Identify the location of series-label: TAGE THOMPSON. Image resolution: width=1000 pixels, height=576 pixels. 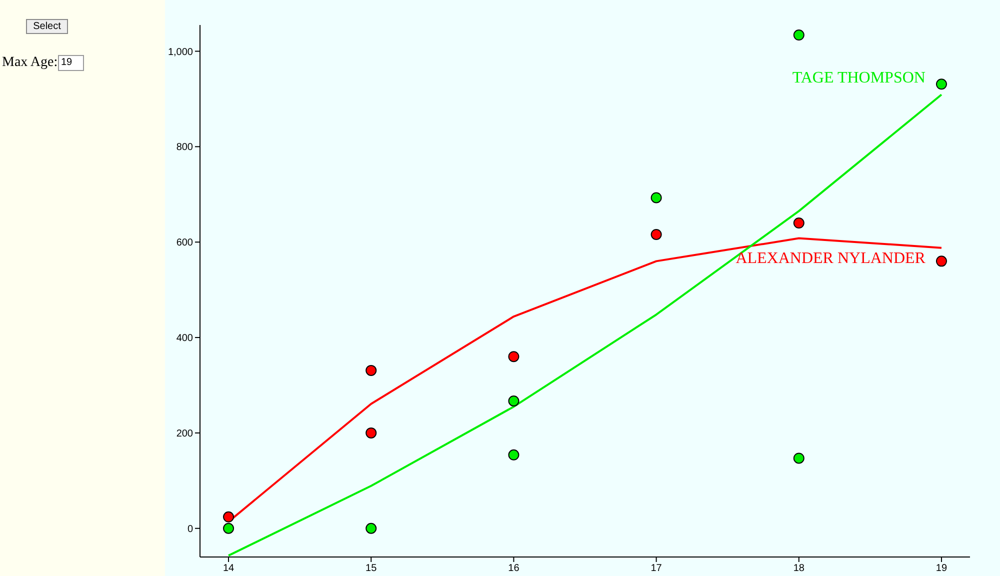
(859, 78).